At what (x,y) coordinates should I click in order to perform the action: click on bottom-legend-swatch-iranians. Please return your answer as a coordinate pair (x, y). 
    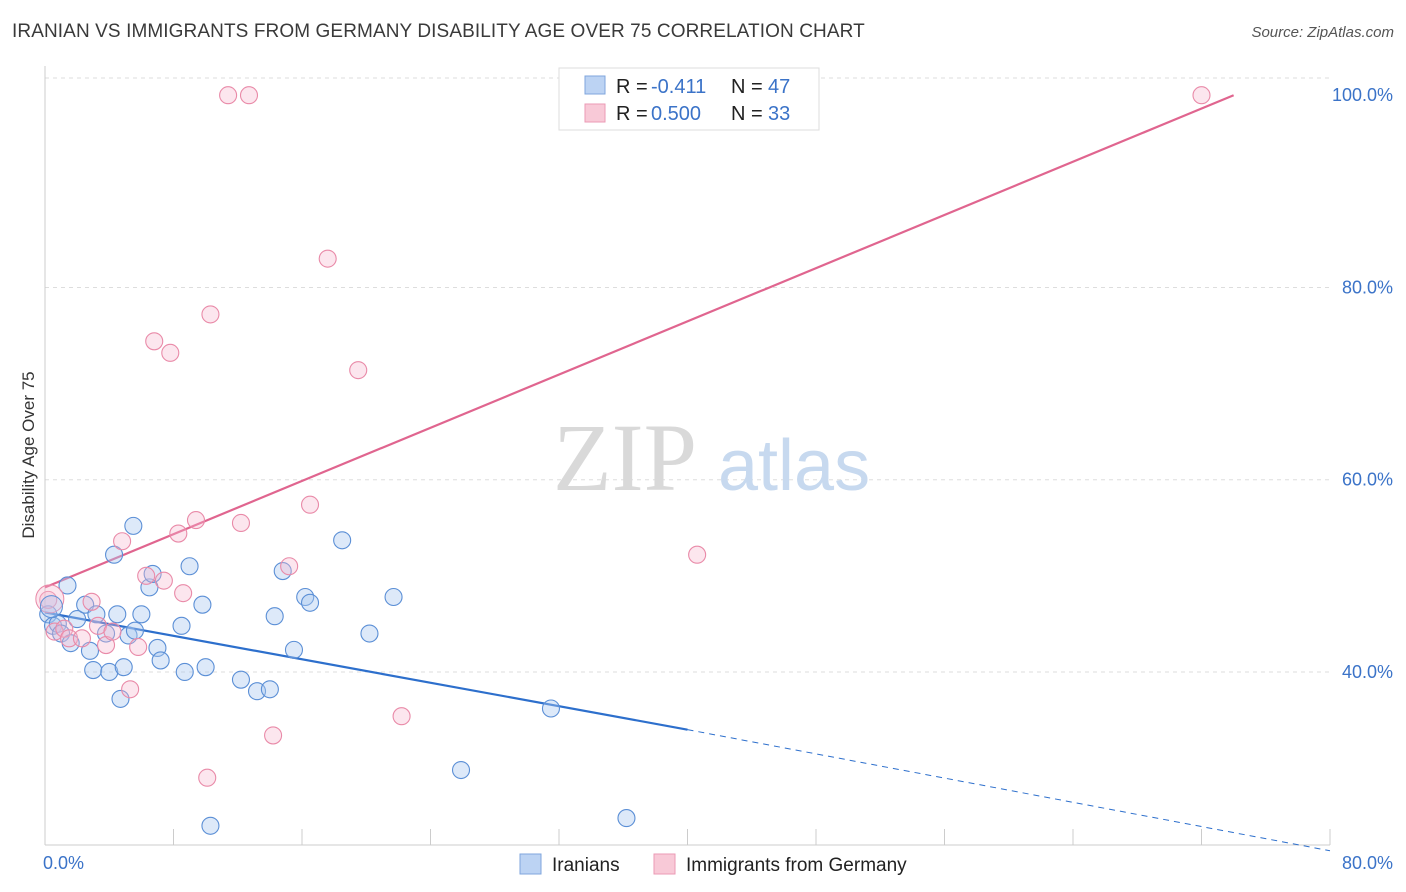
    Looking at the image, I should click on (530, 864).